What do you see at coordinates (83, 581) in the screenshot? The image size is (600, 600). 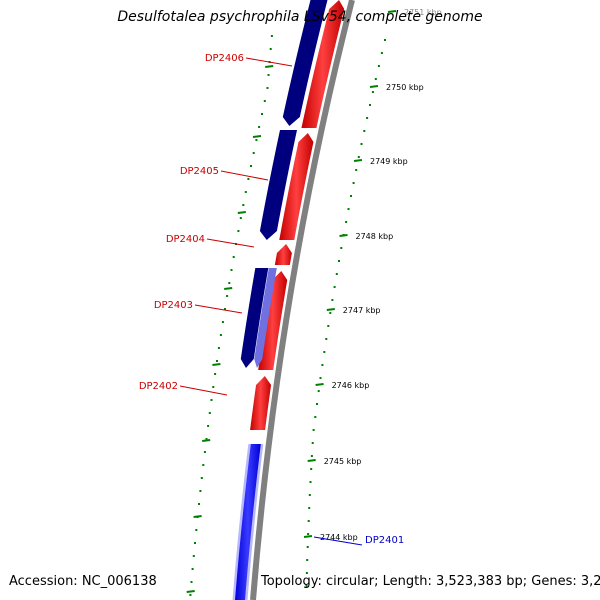 I see `accession-text: Accession: NC_006138` at bounding box center [83, 581].